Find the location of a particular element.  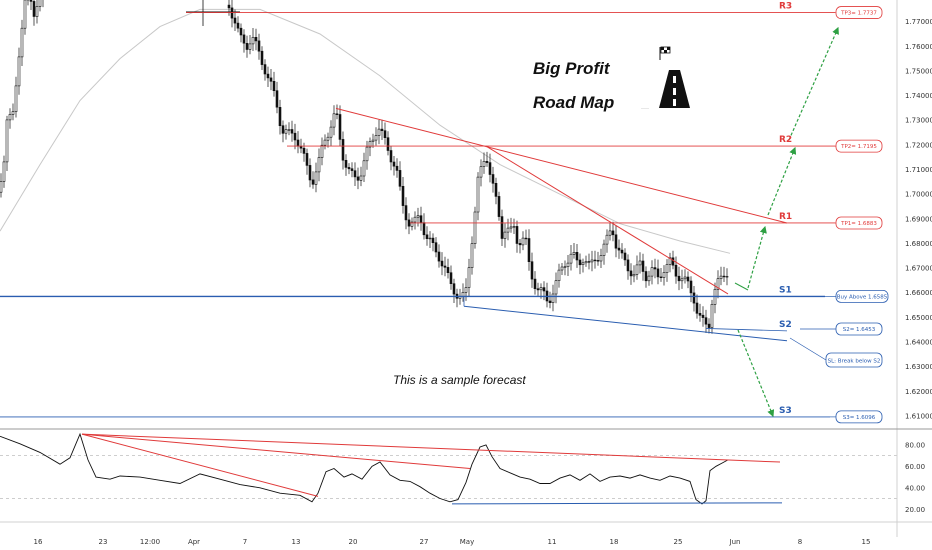

chart-title-line2: Road Map is located at coordinates (573, 102).